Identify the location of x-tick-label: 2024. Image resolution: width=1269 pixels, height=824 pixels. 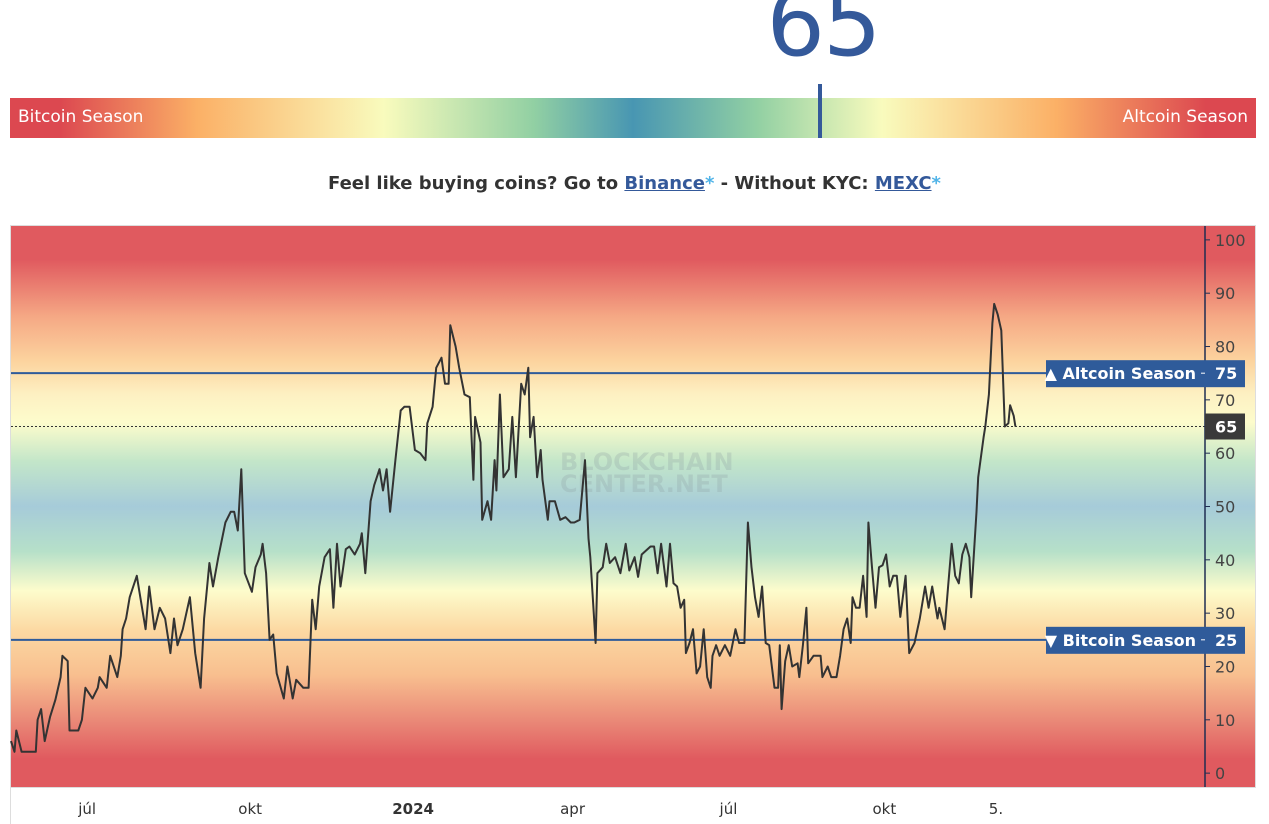
(413, 809).